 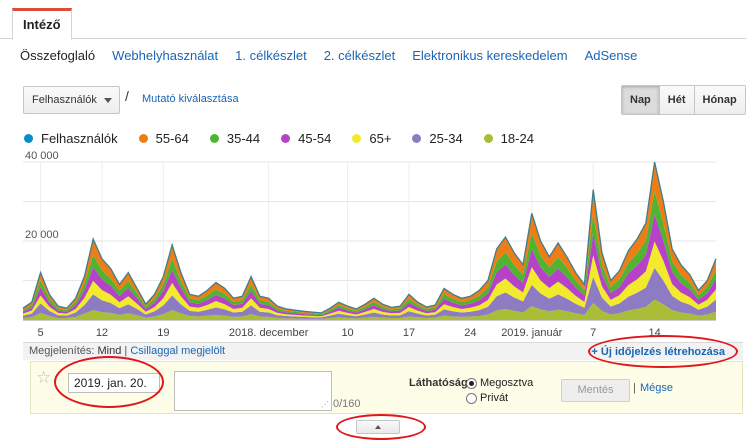 I want to click on new-annotation-link: + Új időjelzés létrehozása, so click(x=658, y=352).